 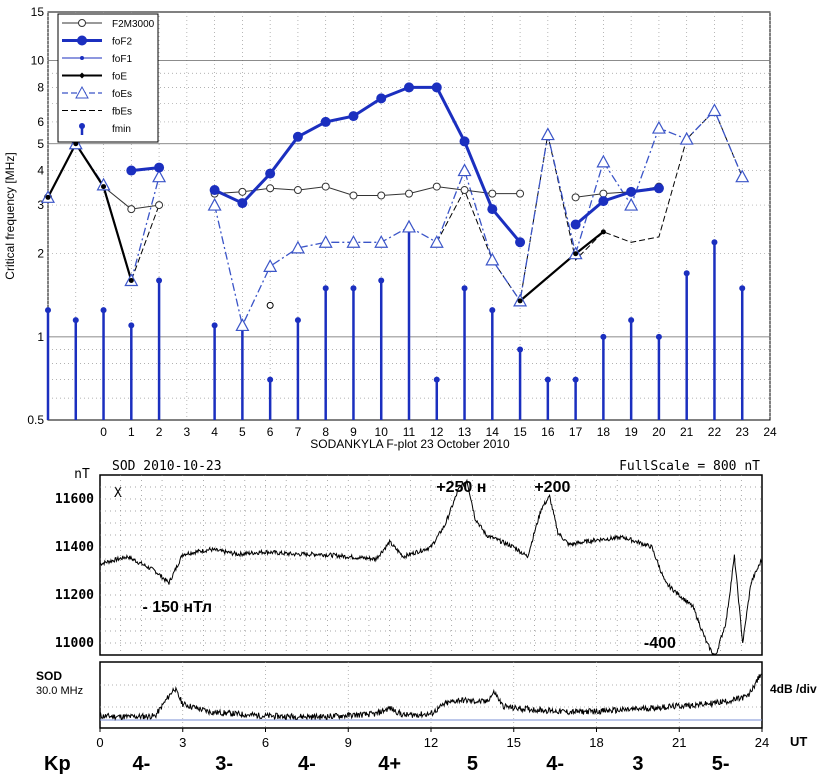 What do you see at coordinates (103, 432) in the screenshot?
I see `ionosonde-x-tick: 0` at bounding box center [103, 432].